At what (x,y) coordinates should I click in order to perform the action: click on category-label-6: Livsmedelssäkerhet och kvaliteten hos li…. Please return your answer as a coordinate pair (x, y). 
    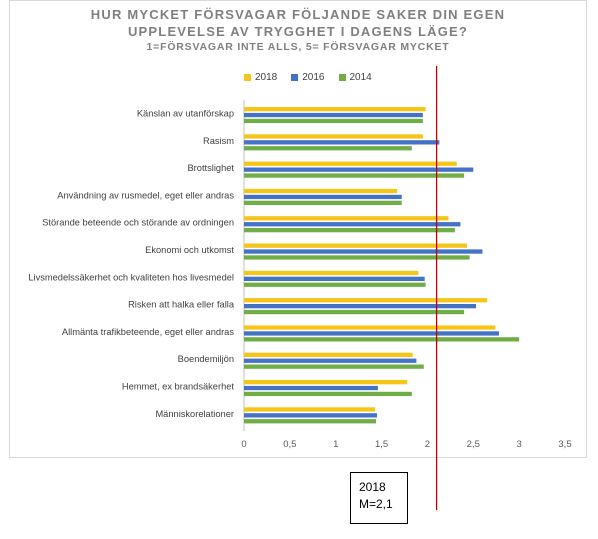
    Looking at the image, I should click on (131, 277).